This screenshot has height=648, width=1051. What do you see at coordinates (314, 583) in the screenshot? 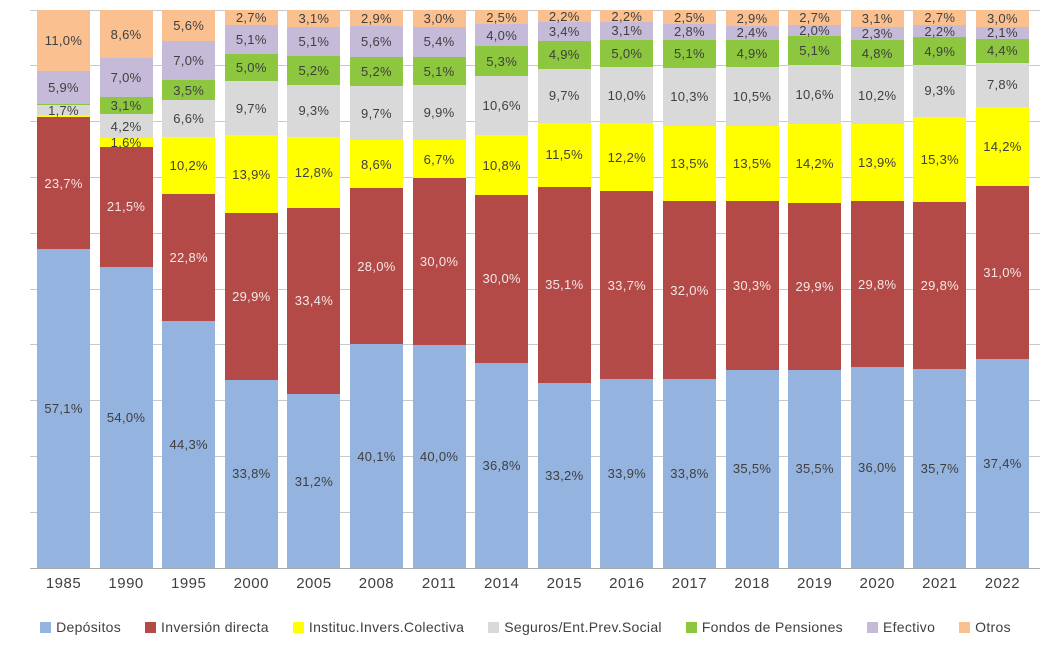
I see `x-axis-label-2005: 2005` at bounding box center [314, 583].